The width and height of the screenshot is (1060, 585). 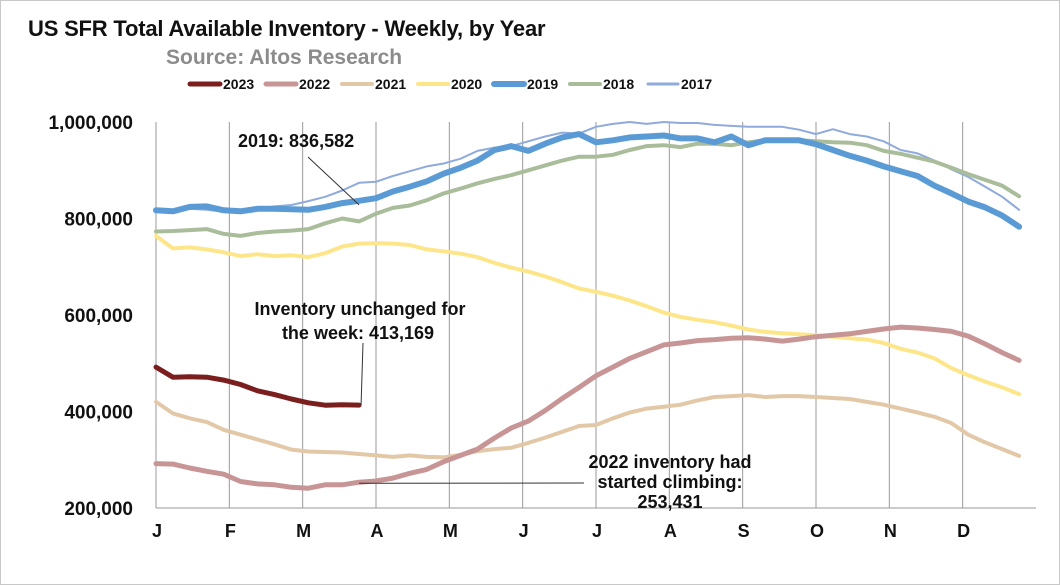 What do you see at coordinates (98, 220) in the screenshot?
I see `y-tick-label: 800,000` at bounding box center [98, 220].